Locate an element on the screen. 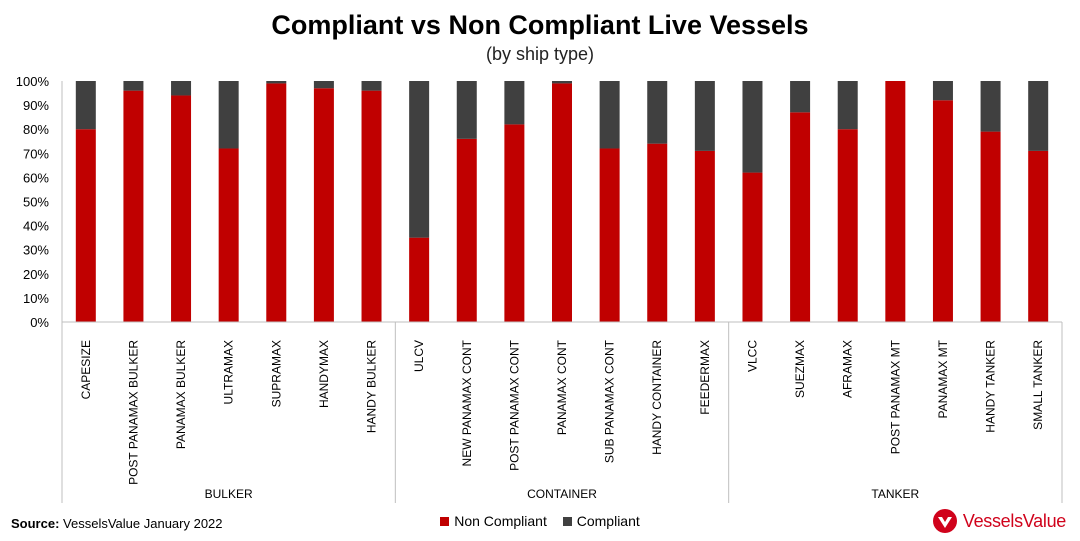 The width and height of the screenshot is (1080, 541). x-tick-label: PANAMAX CONT is located at coordinates (562, 387).